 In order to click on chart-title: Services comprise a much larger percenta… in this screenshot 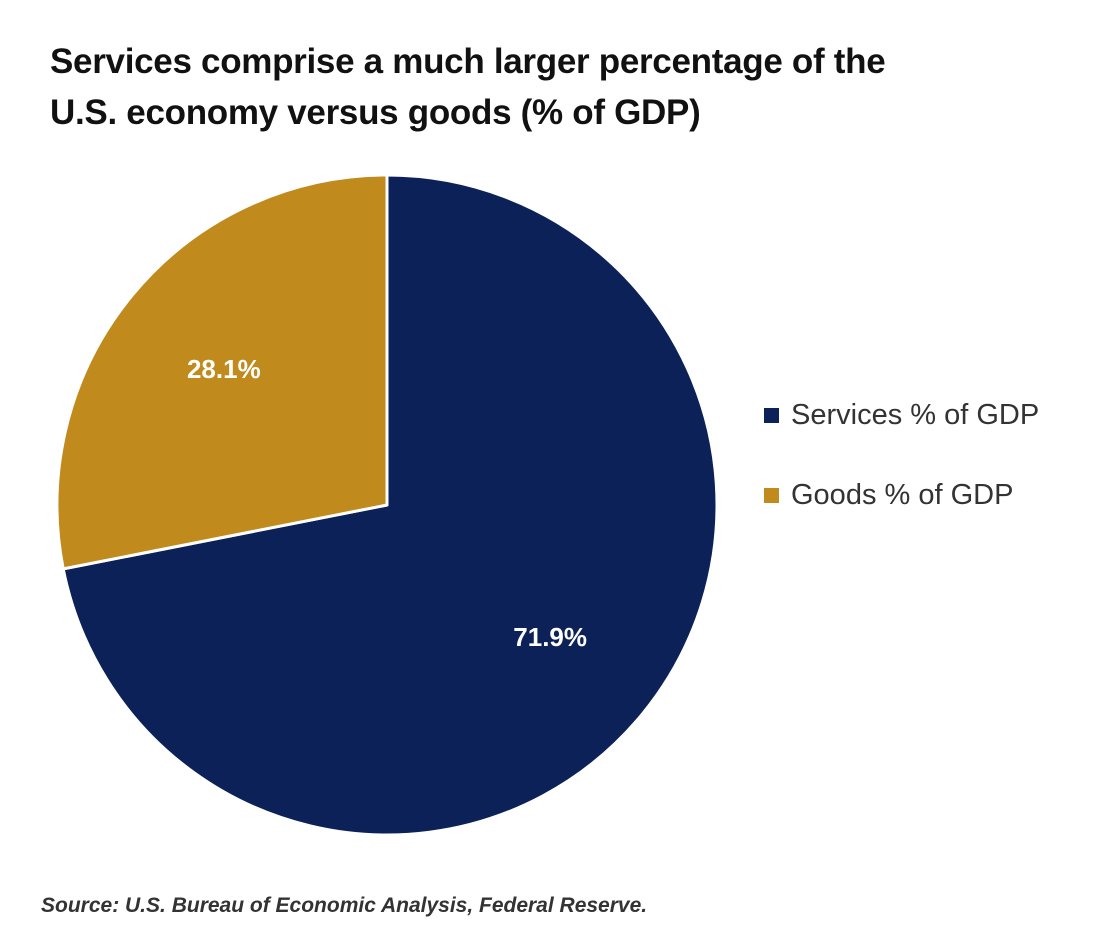, I will do `click(468, 87)`.